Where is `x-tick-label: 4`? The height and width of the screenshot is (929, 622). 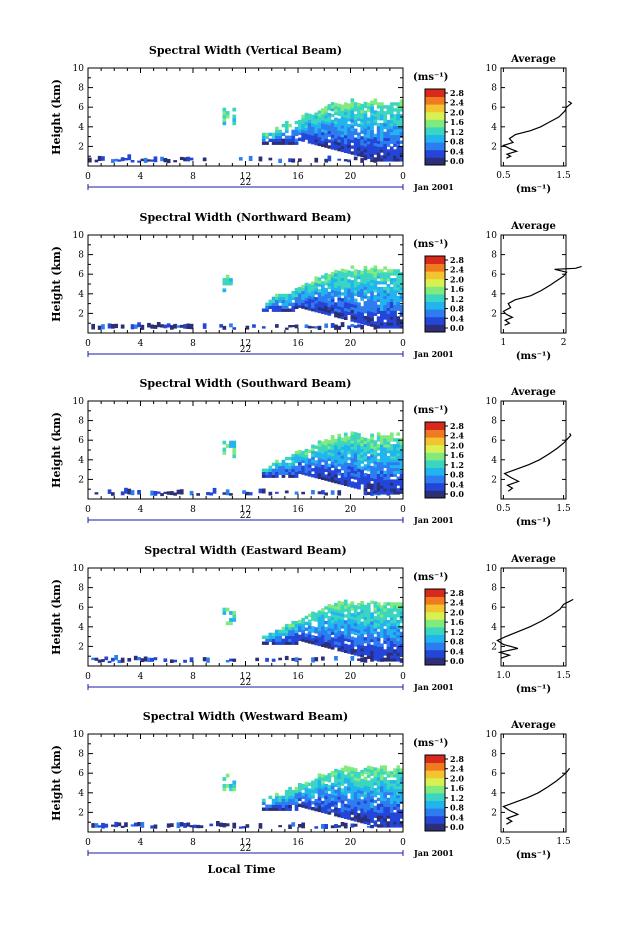 x-tick-label: 4 is located at coordinates (141, 344).